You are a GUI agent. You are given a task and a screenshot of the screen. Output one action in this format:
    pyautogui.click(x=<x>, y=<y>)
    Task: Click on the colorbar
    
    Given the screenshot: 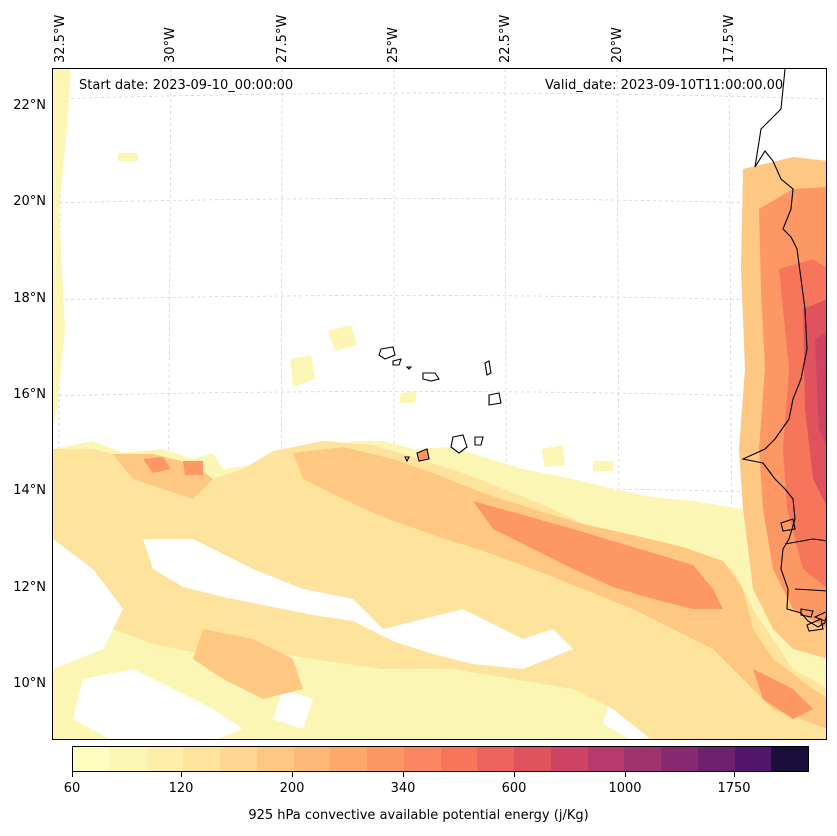 What is the action you would take?
    pyautogui.click(x=440, y=759)
    